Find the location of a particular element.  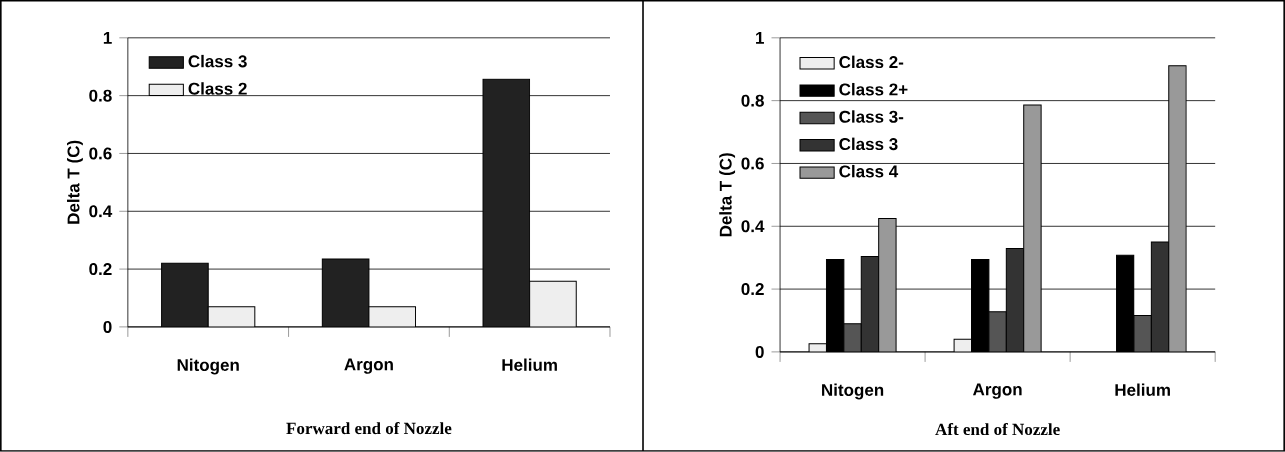

legend-label: Class 3- is located at coordinates (871, 116).